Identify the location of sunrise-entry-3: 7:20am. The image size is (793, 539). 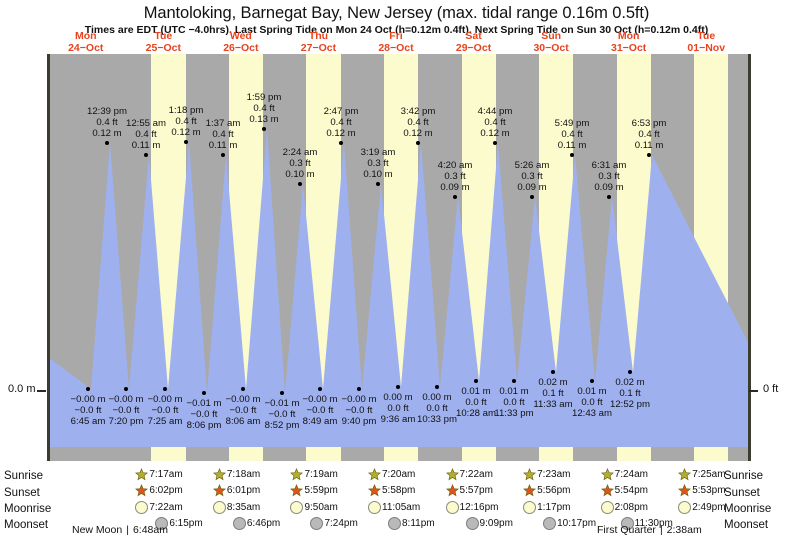
(391, 474).